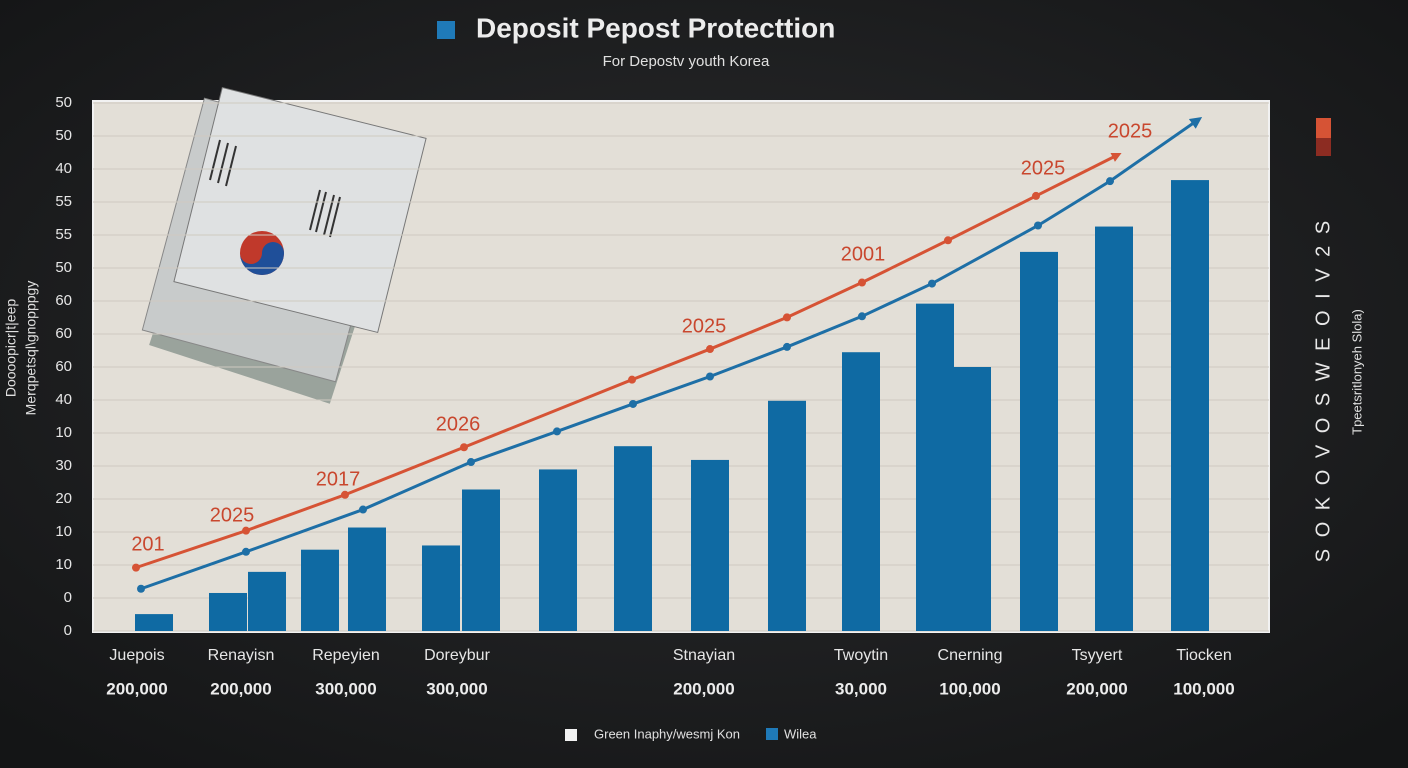  Describe the element at coordinates (63, 498) in the screenshot. I see `y-tick-label: 20` at that location.